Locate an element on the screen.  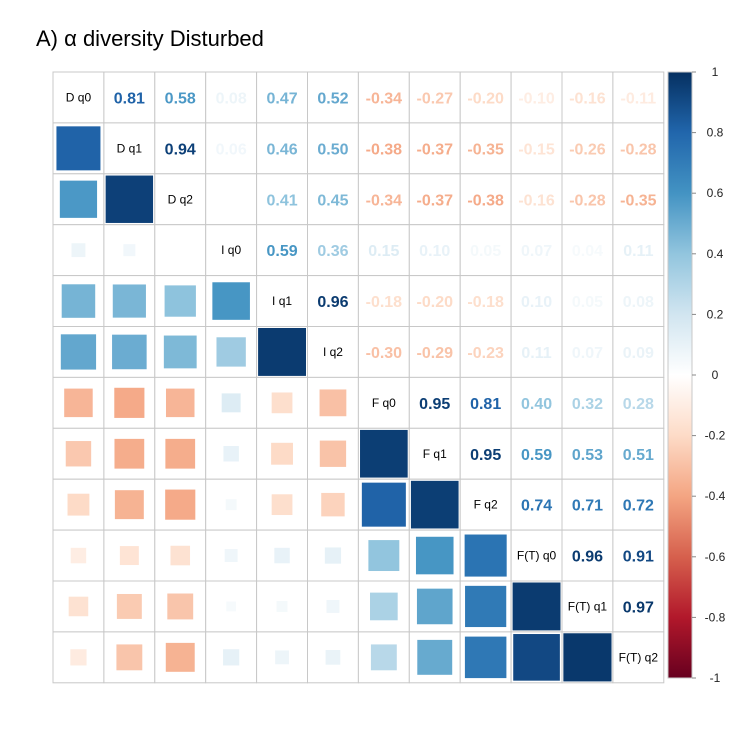
diagonal-label: F q1 is located at coordinates (435, 454).